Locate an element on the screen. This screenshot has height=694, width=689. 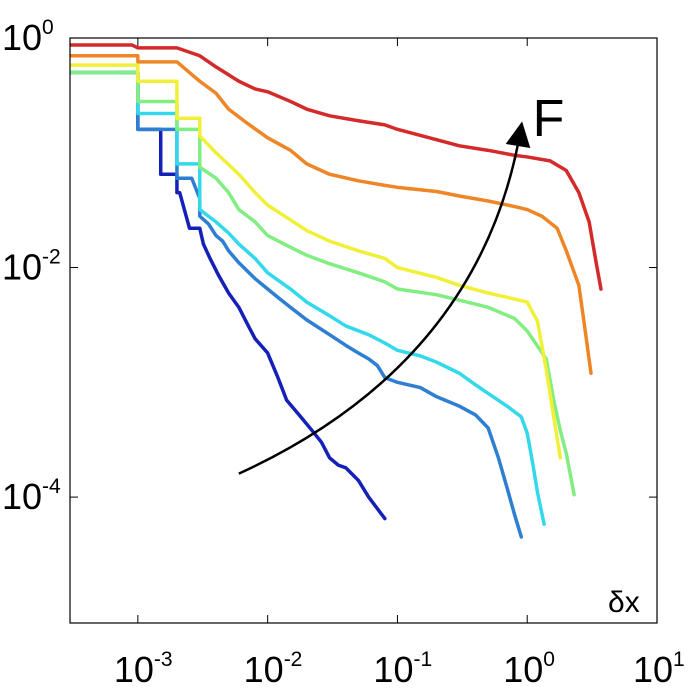
x-tick-label-3: 10⁰ is located at coordinates (529, 668).